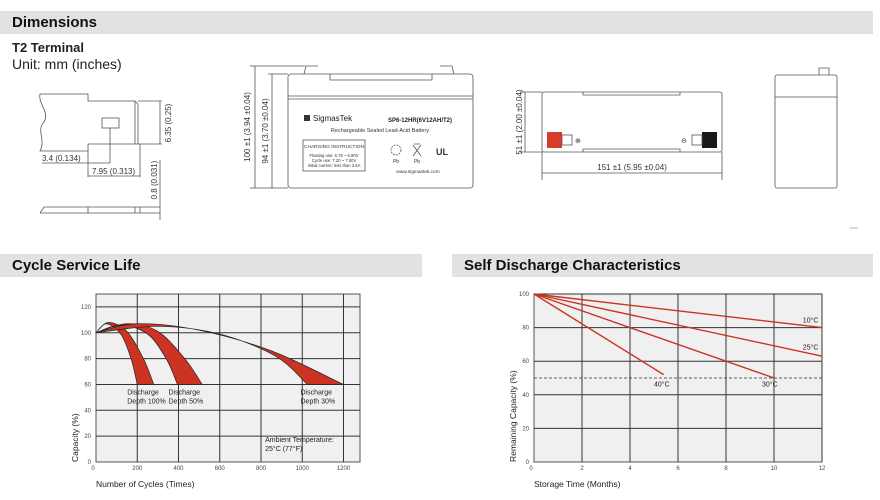 This screenshot has height=500, width=880. What do you see at coordinates (806, 128) in the screenshot?
I see `battery-side-view` at bounding box center [806, 128].